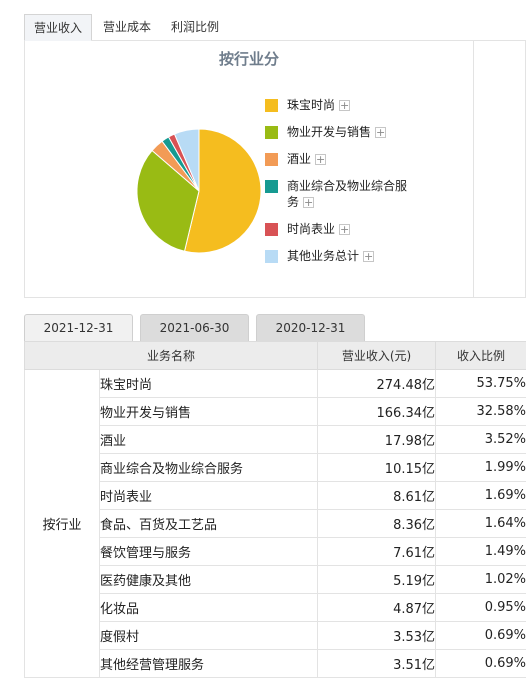 This screenshot has width=526, height=678. I want to click on revenue-cell: 274.48亿, so click(377, 384).